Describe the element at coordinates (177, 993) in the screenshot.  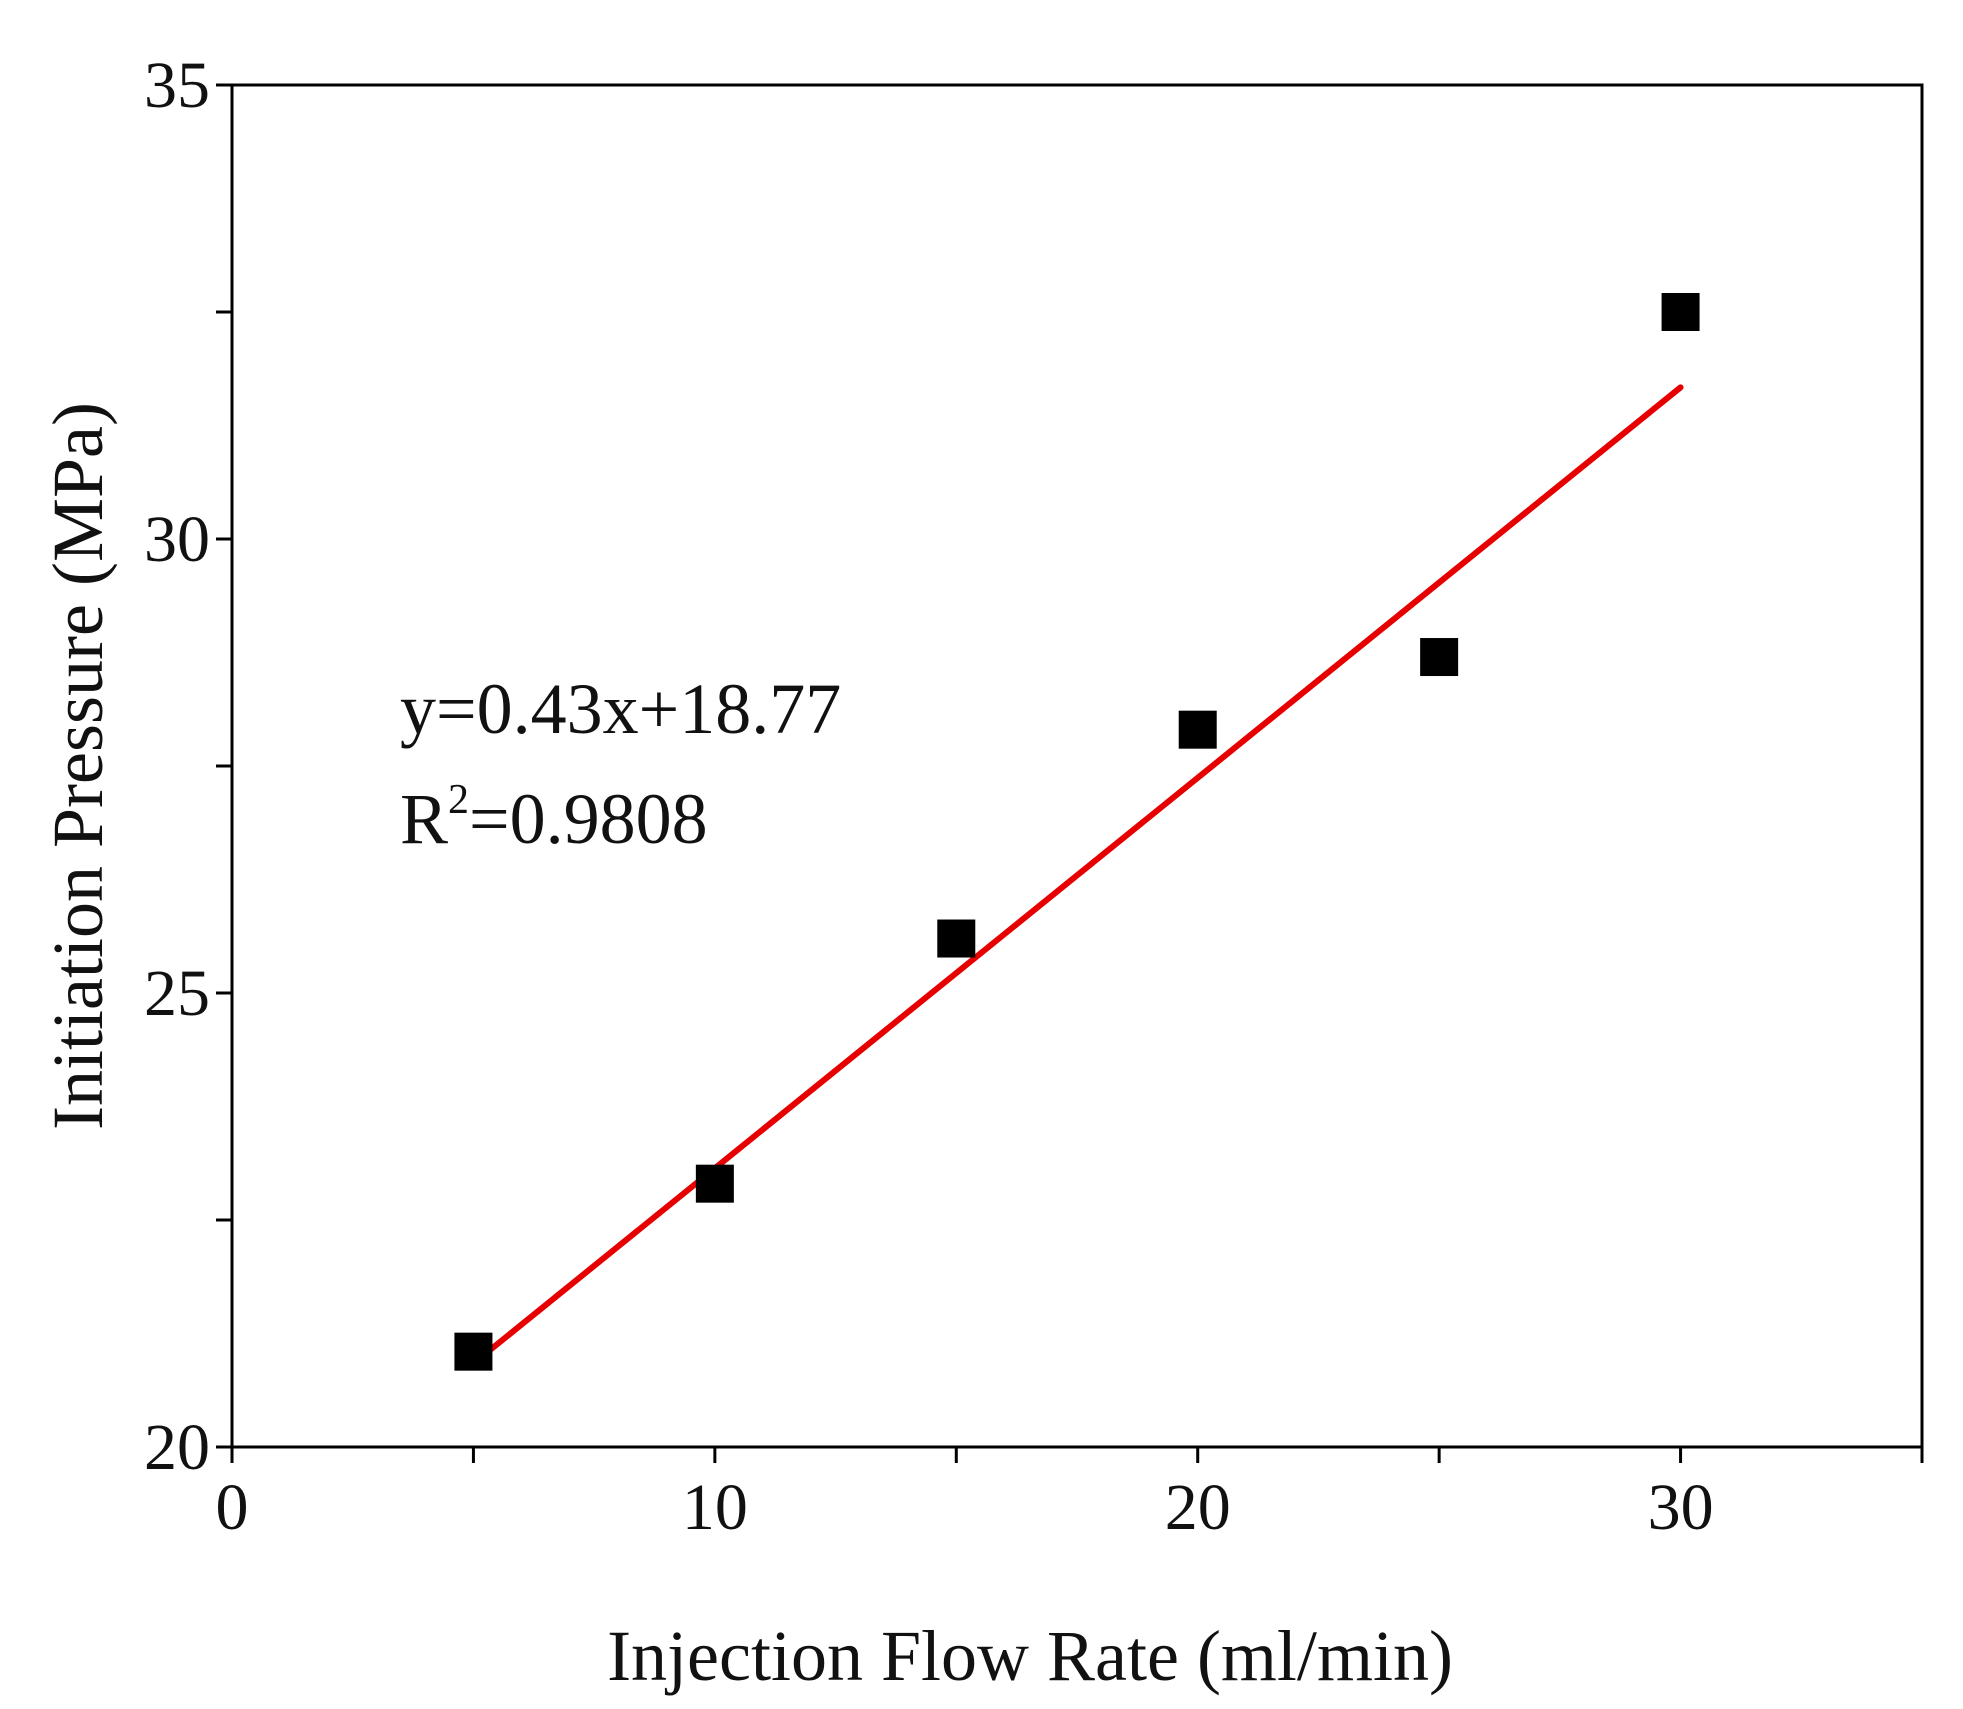
I see `y-tick-label: 25` at that location.